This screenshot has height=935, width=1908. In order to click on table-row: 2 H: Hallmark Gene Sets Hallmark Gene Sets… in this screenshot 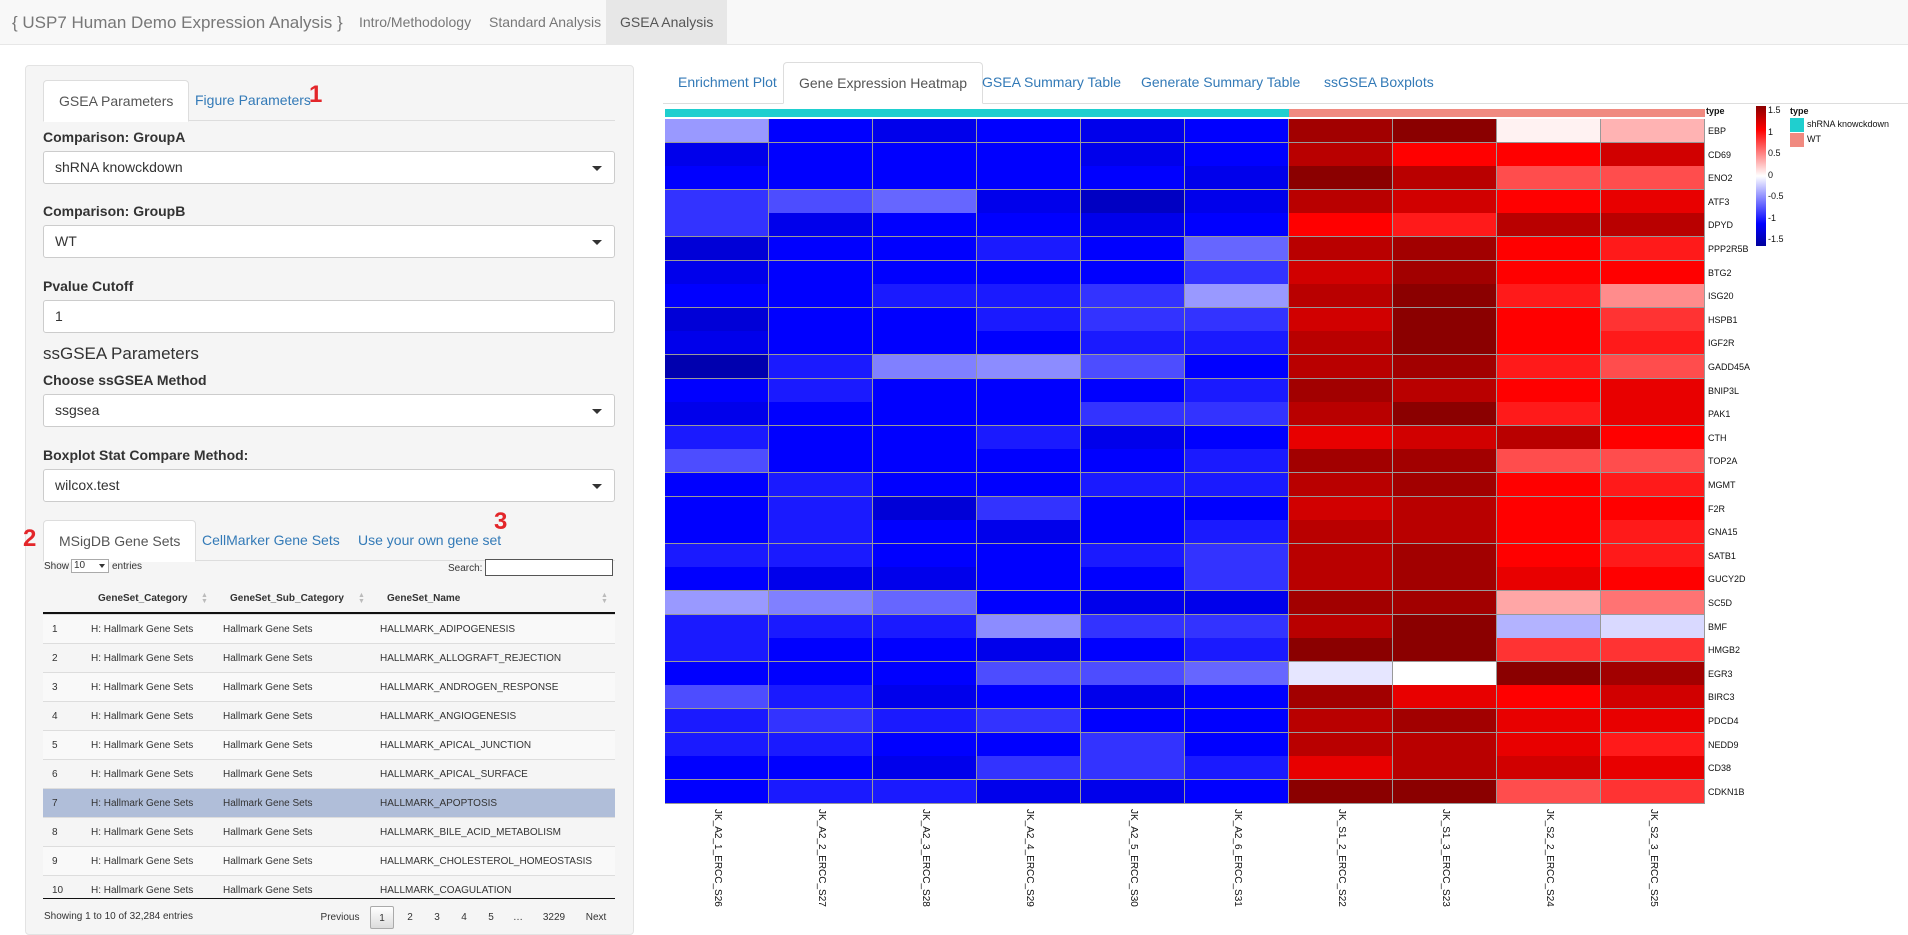, I will do `click(329, 657)`.